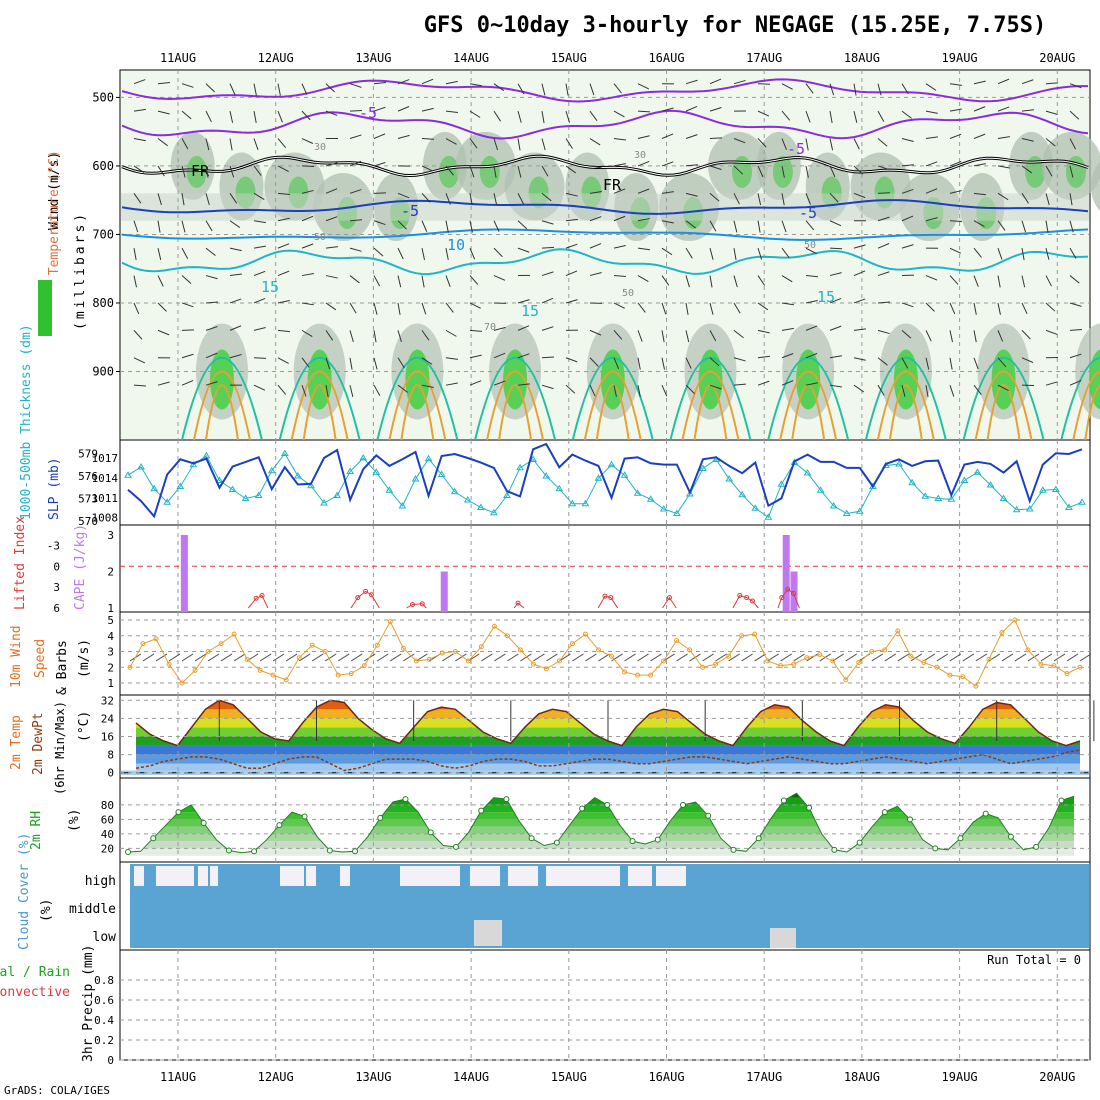 The image size is (1100, 1100). Describe the element at coordinates (88, 499) in the screenshot. I see `thickness-tick-label: 573` at that location.